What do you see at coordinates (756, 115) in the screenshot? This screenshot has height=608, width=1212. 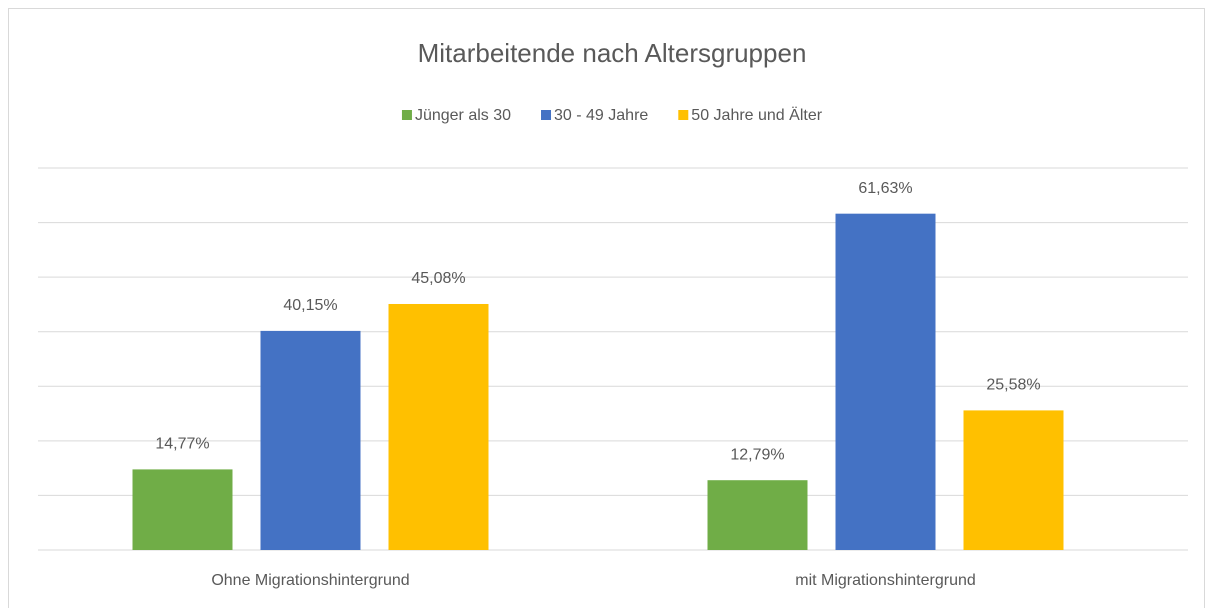 I see `legend-label: 50 Jahre und Älter` at bounding box center [756, 115].